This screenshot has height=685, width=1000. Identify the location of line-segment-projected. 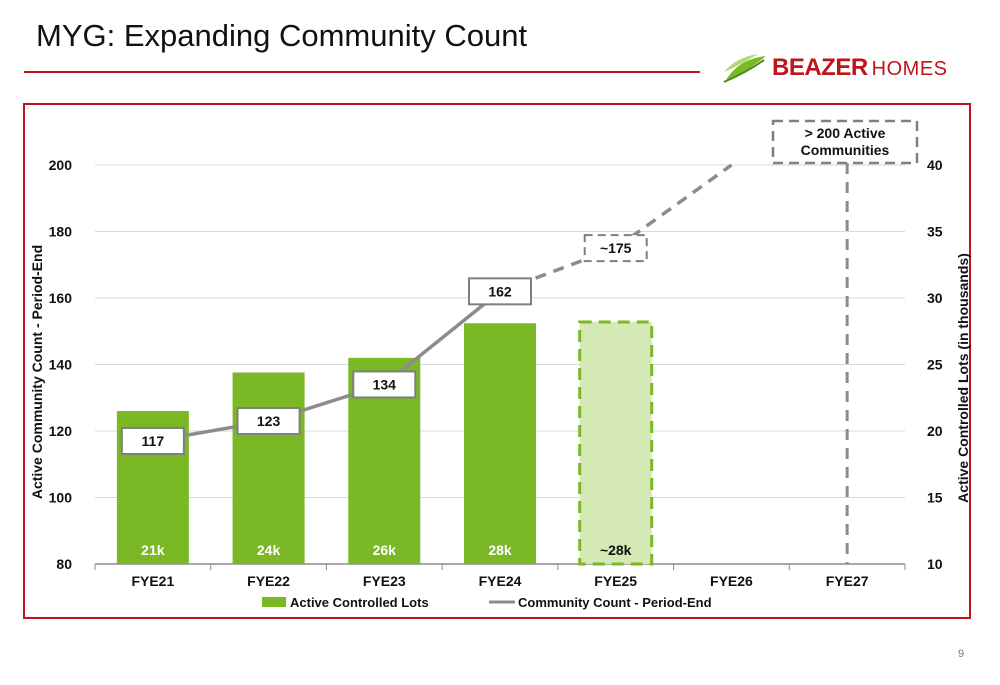
(673, 206).